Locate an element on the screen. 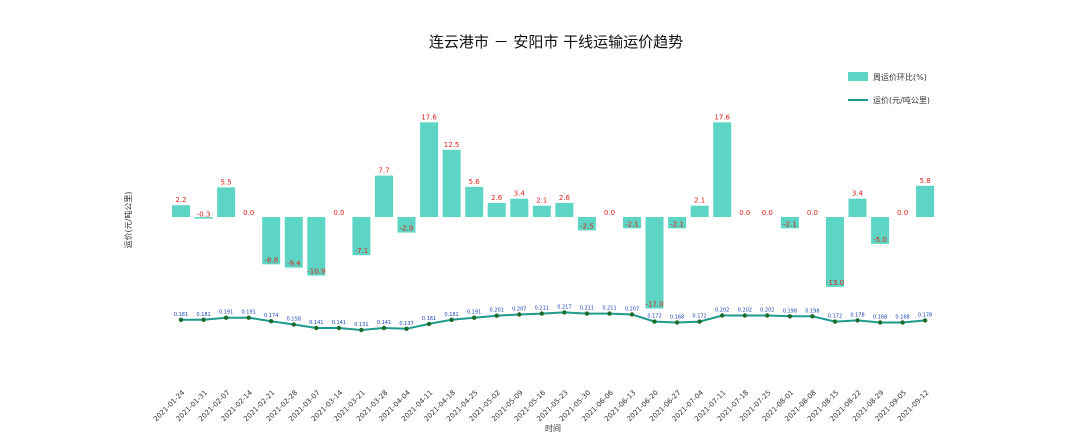 This screenshot has width=1080, height=432. point-label: 0.198 is located at coordinates (790, 311).